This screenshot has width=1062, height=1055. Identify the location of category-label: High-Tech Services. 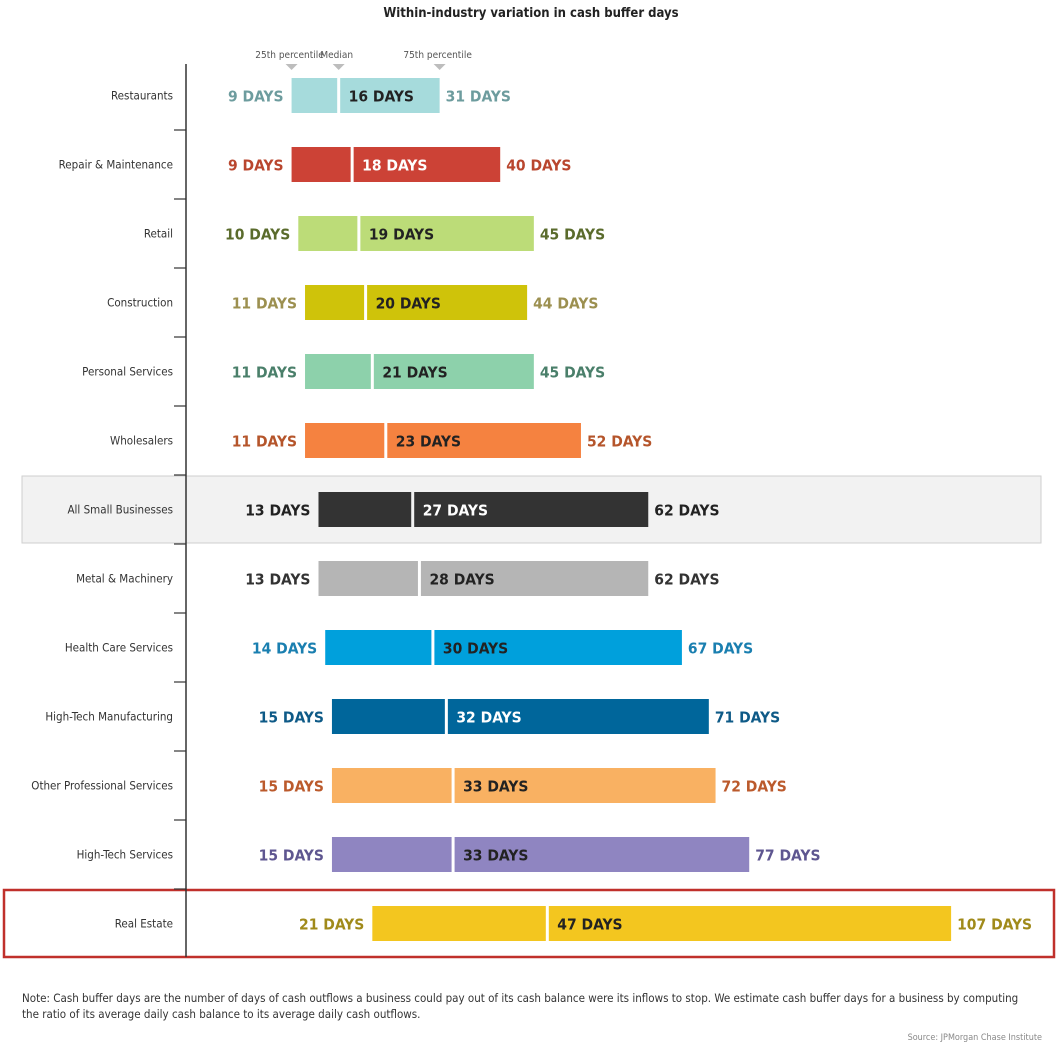
(125, 855).